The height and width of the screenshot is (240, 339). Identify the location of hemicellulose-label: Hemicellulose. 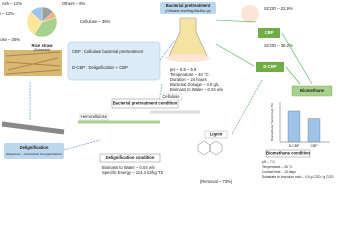
(94, 116).